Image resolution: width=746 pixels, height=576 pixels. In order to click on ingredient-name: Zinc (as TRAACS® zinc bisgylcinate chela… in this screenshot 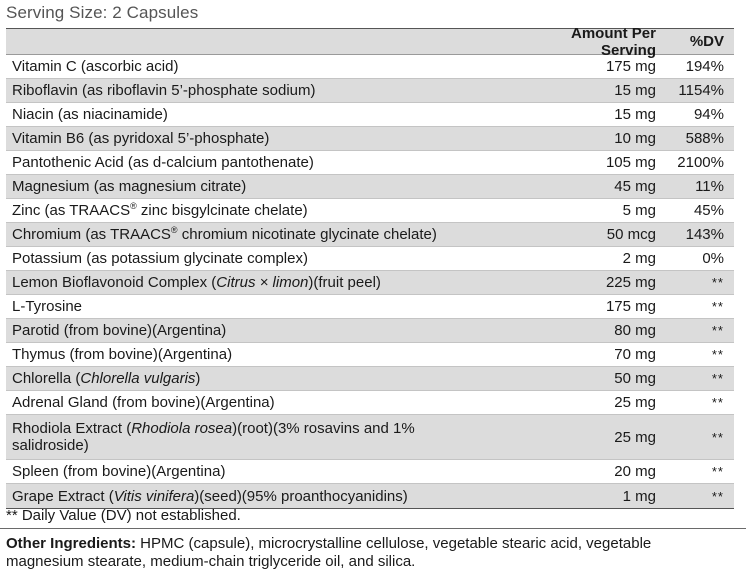, I will do `click(261, 210)`.